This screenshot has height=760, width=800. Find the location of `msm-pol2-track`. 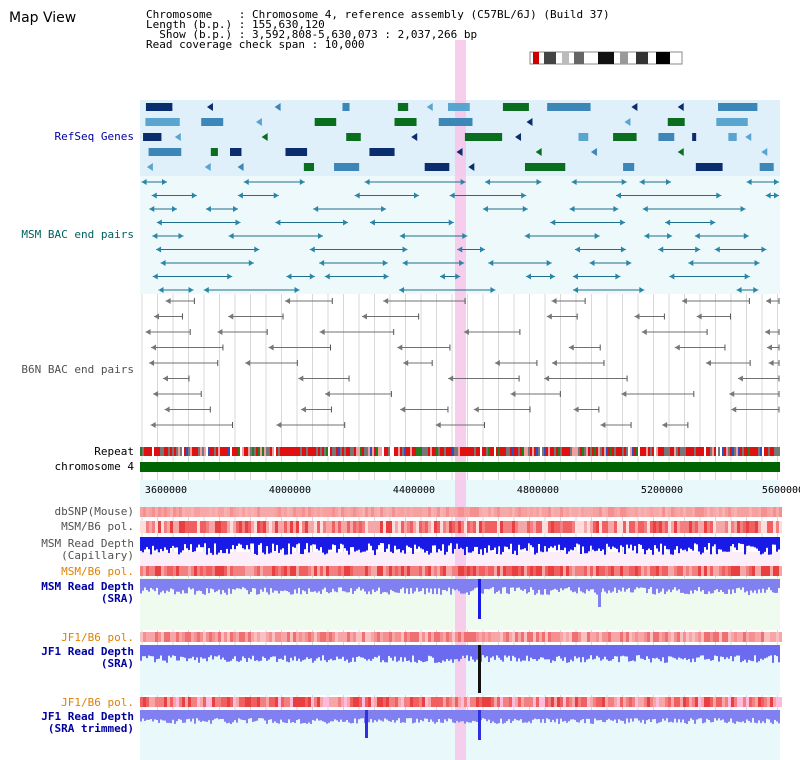

msm-pol2-track is located at coordinates (461, 571).